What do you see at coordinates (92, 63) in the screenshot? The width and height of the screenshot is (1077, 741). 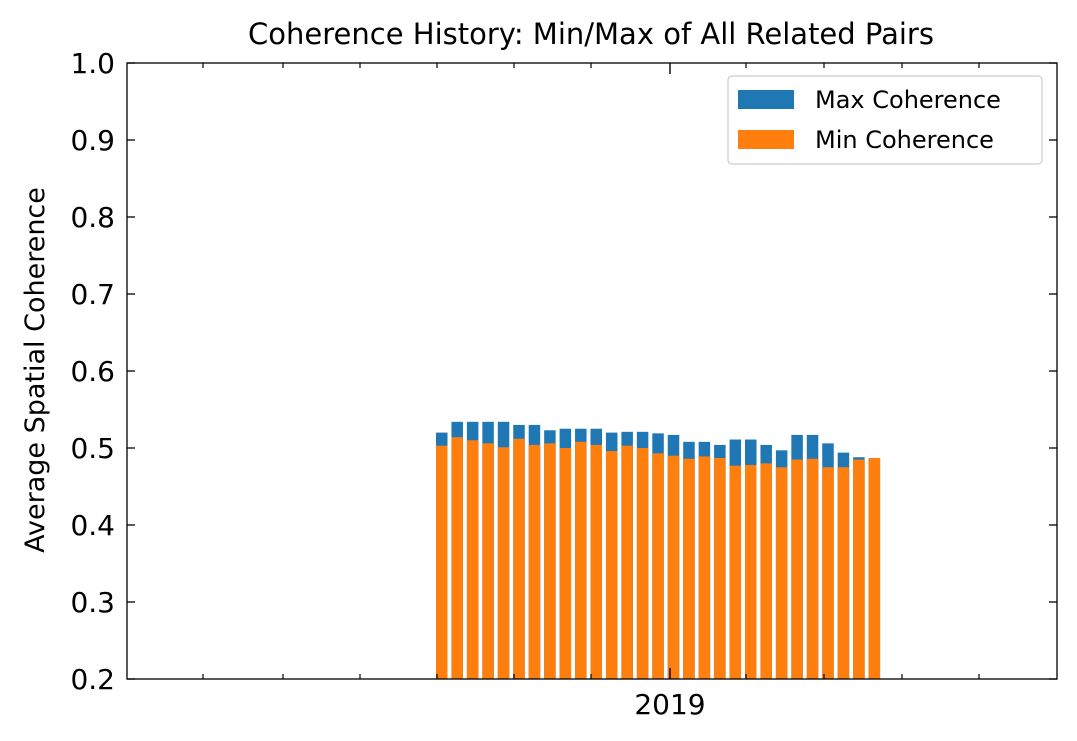 I see `y-tick-label: 1.0` at bounding box center [92, 63].